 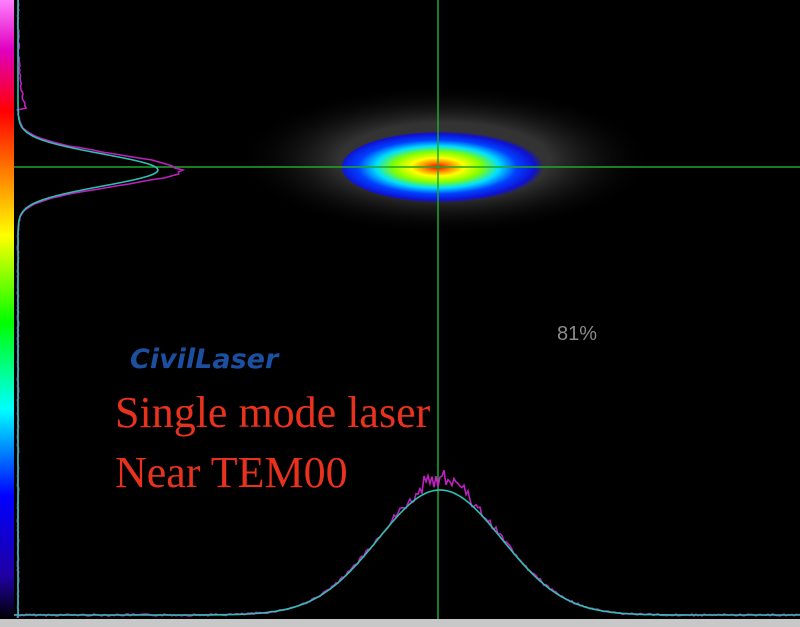 What do you see at coordinates (231, 472) in the screenshot?
I see `caption-line: Near TEM00` at bounding box center [231, 472].